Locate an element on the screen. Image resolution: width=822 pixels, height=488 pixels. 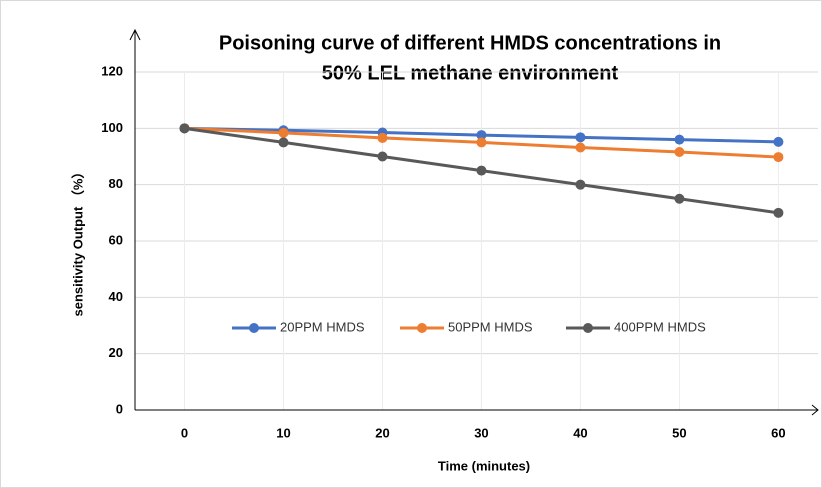
y-axis-label: sensitivity Output （%） is located at coordinates (77, 241).